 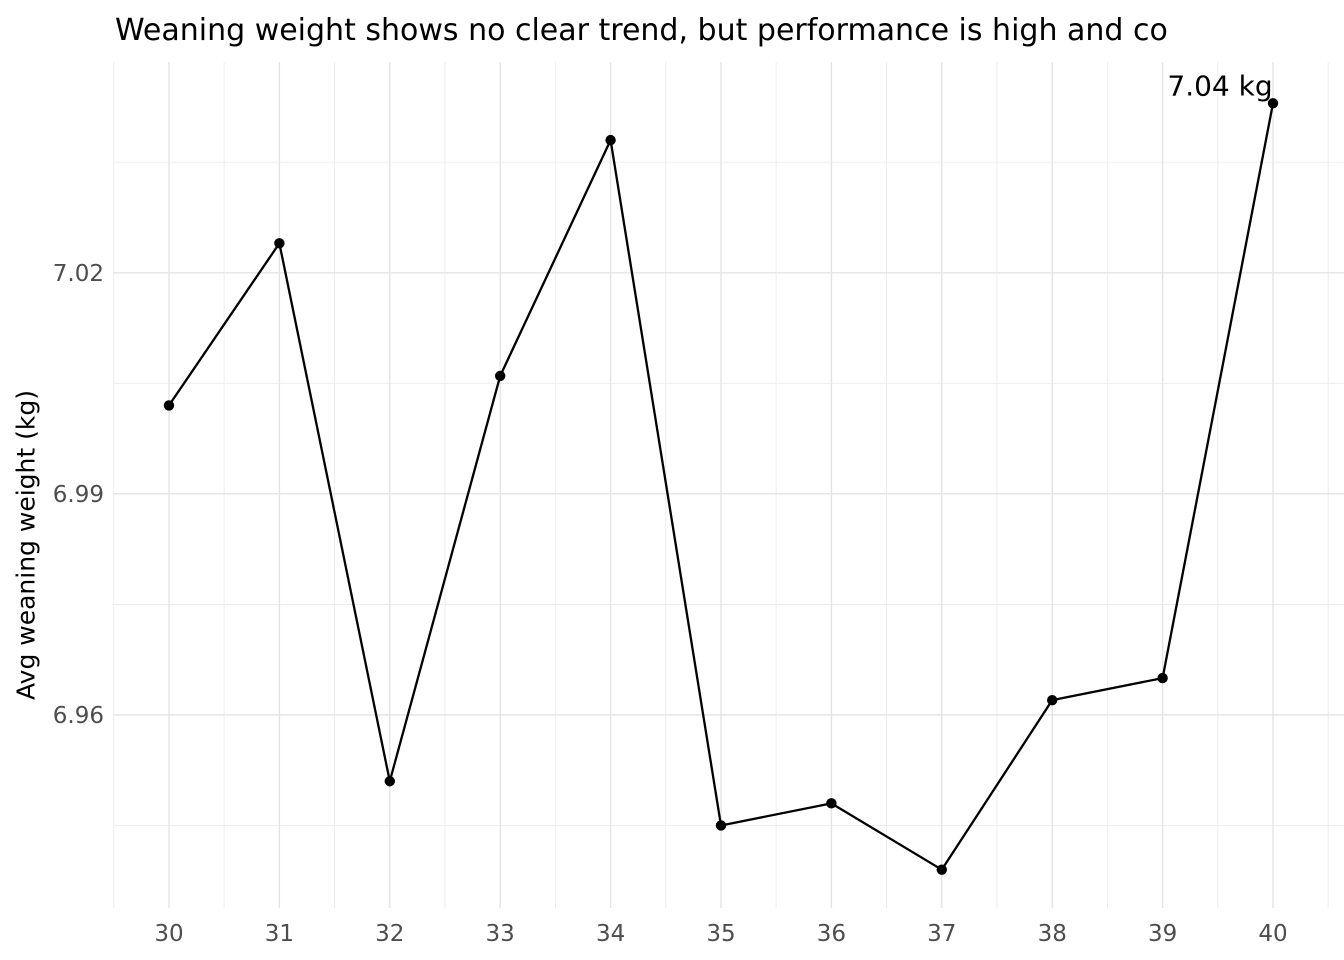 What do you see at coordinates (78, 716) in the screenshot?
I see `y-tick-label: 6.96` at bounding box center [78, 716].